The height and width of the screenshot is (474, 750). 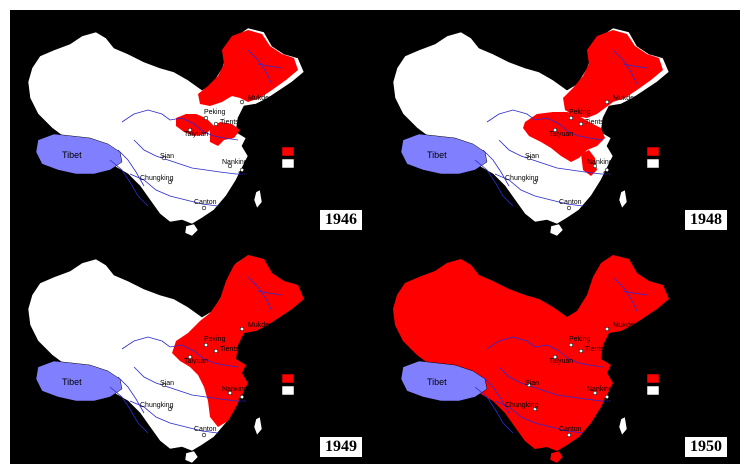 I want to click on city-marker-chungking, so click(x=535, y=182).